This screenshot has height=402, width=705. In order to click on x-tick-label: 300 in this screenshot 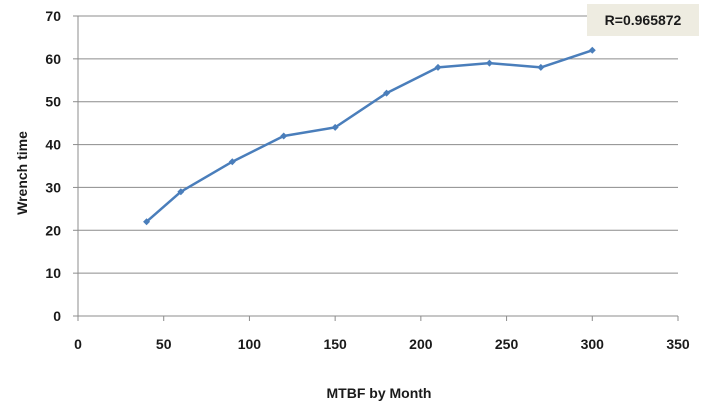, I will do `click(593, 344)`.